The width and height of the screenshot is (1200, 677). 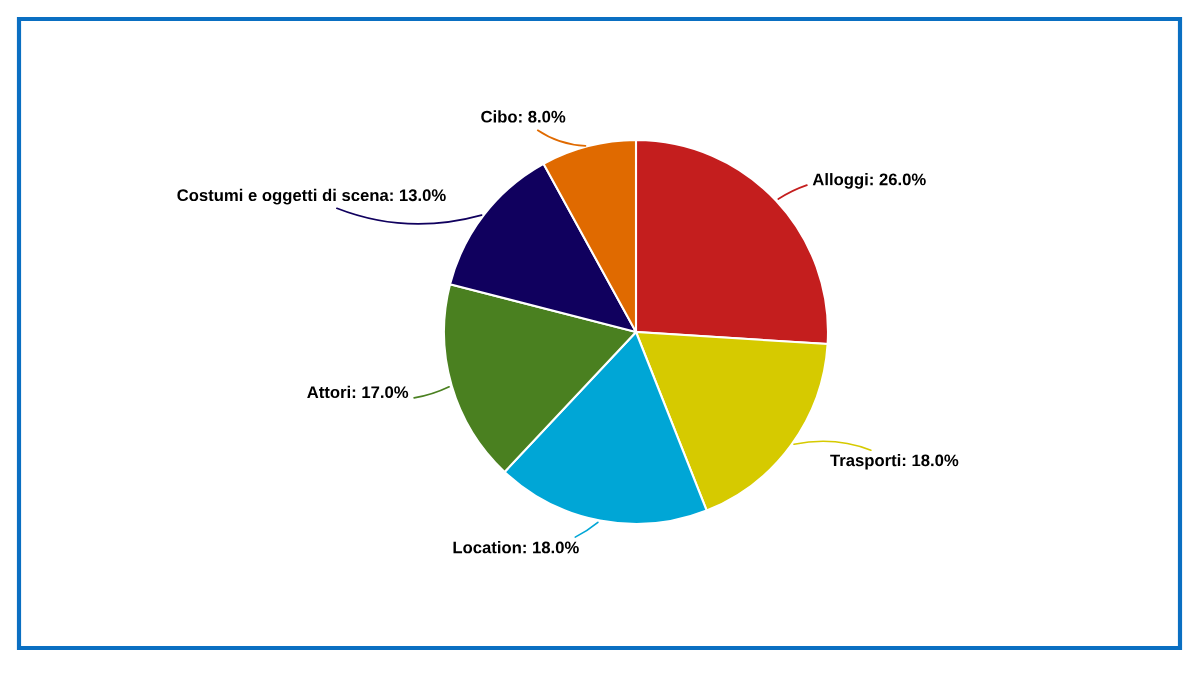 What do you see at coordinates (894, 462) in the screenshot?
I see `slice-label: Trasporti: 18.0%` at bounding box center [894, 462].